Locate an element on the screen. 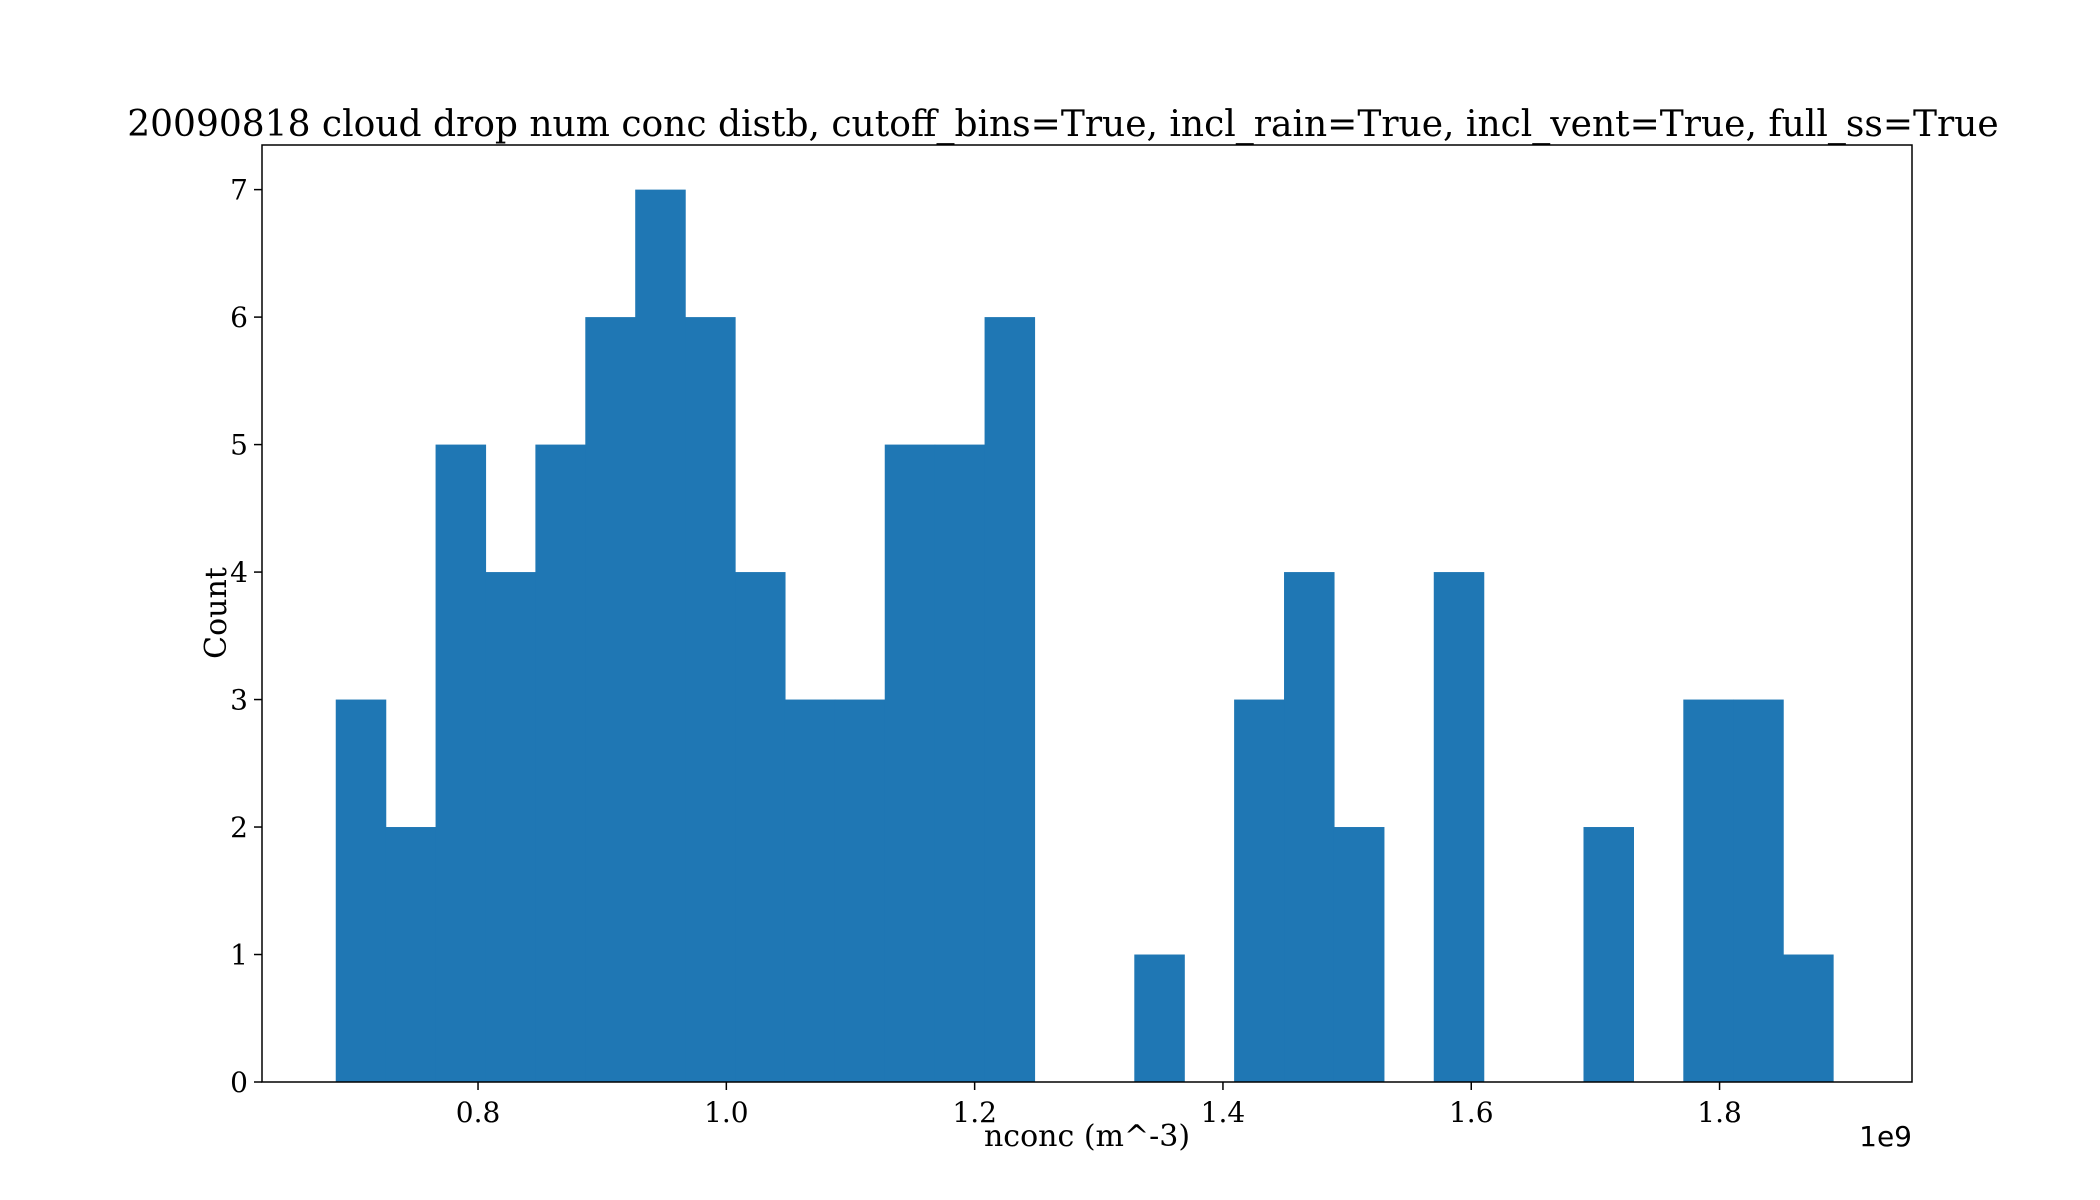 Image resolution: width=2100 pixels, height=1200 pixels. y-axis-label: Count is located at coordinates (216, 613).